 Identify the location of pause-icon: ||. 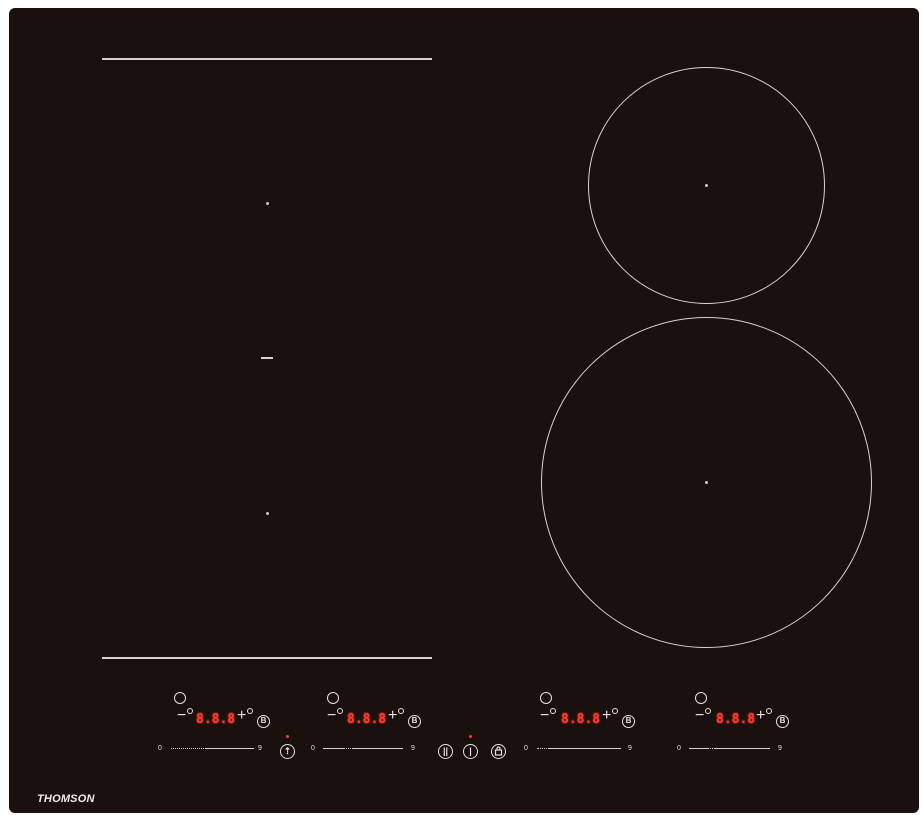
(445, 751).